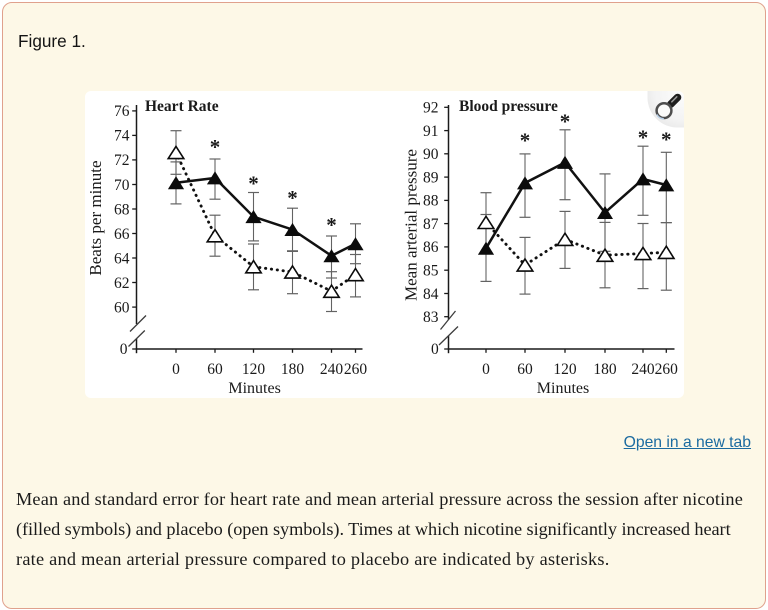 The height and width of the screenshot is (610, 768). Describe the element at coordinates (431, 108) in the screenshot. I see `svg-text: 92` at that location.